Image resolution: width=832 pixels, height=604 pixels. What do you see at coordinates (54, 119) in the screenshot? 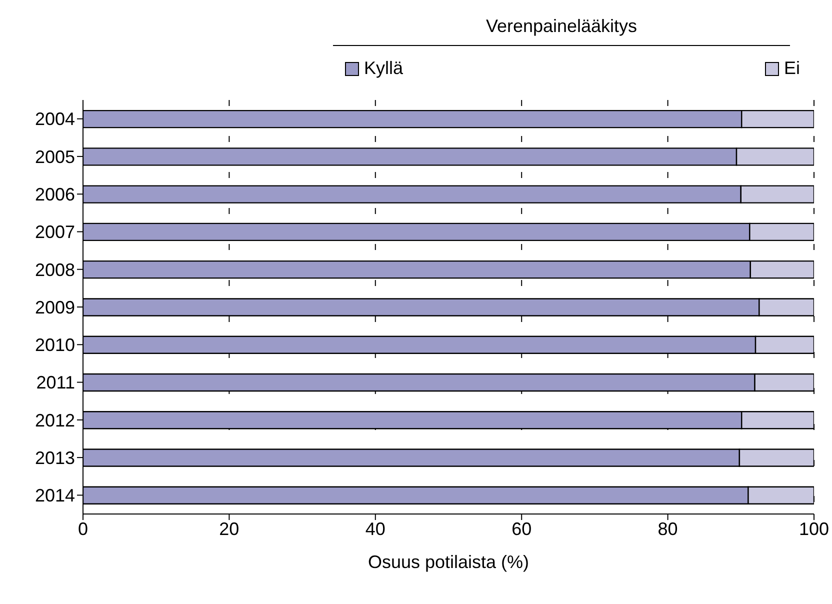
I see `y-tick-label: 2004` at bounding box center [54, 119].